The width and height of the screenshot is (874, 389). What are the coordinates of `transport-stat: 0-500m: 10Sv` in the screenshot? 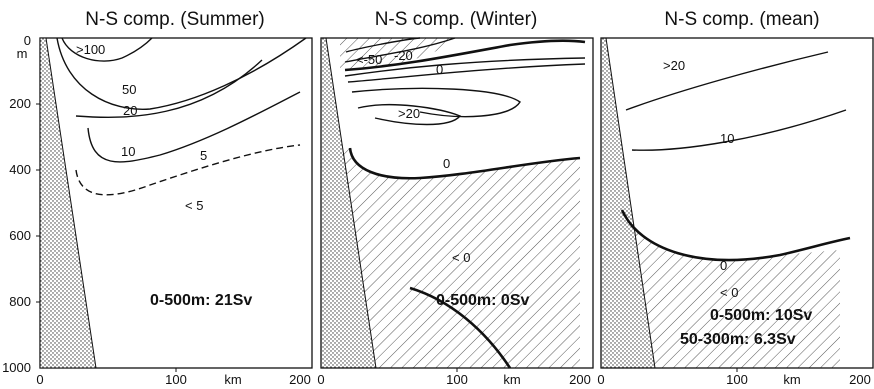 It's located at (761, 315).